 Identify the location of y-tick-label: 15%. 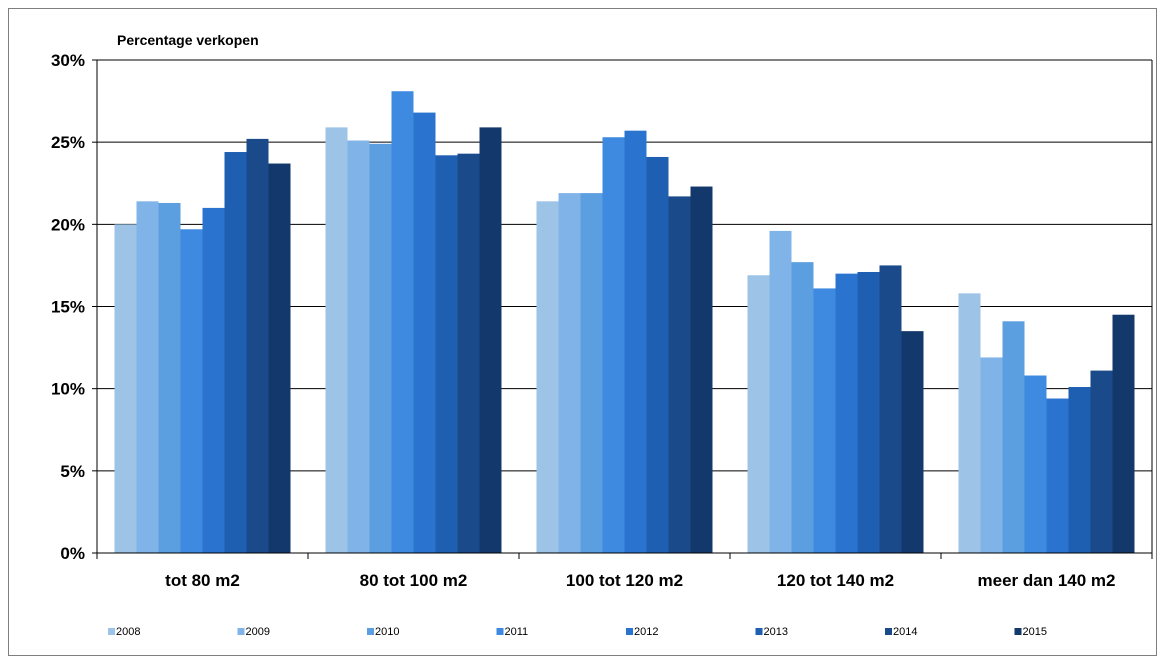
(68, 307).